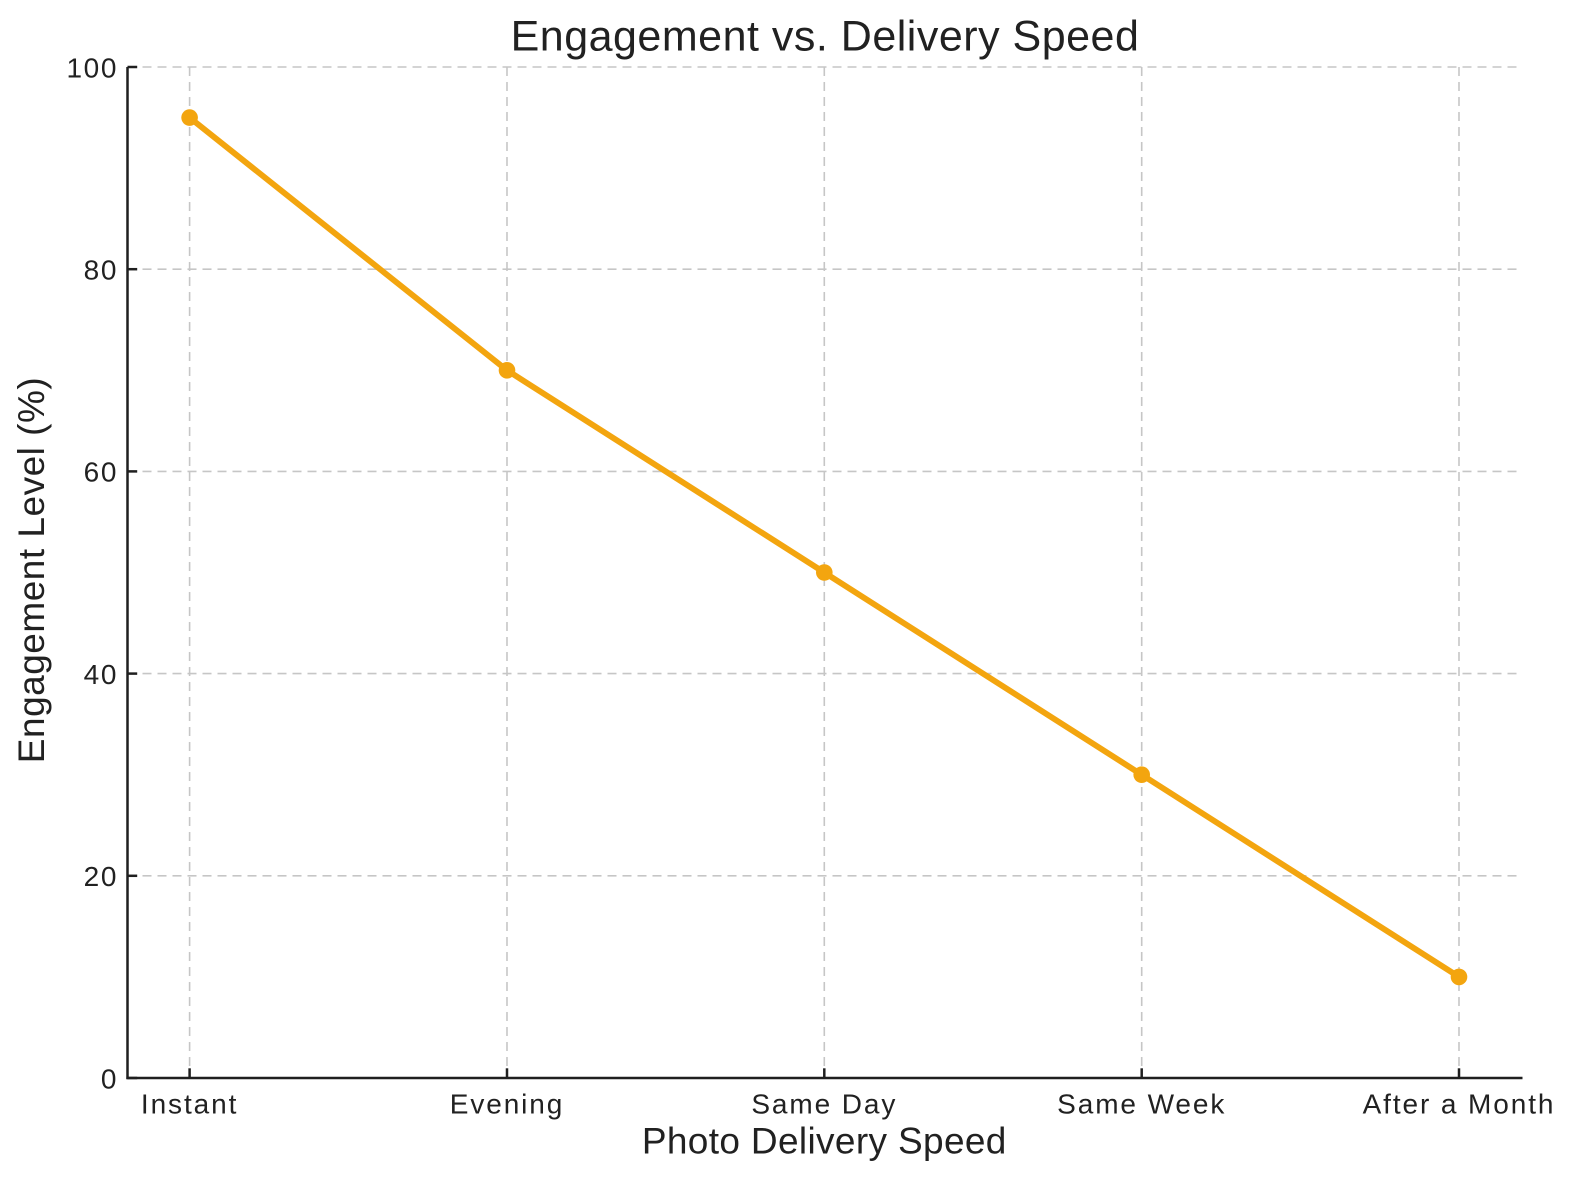  What do you see at coordinates (109, 1078) in the screenshot?
I see `svg-text: 0` at bounding box center [109, 1078].